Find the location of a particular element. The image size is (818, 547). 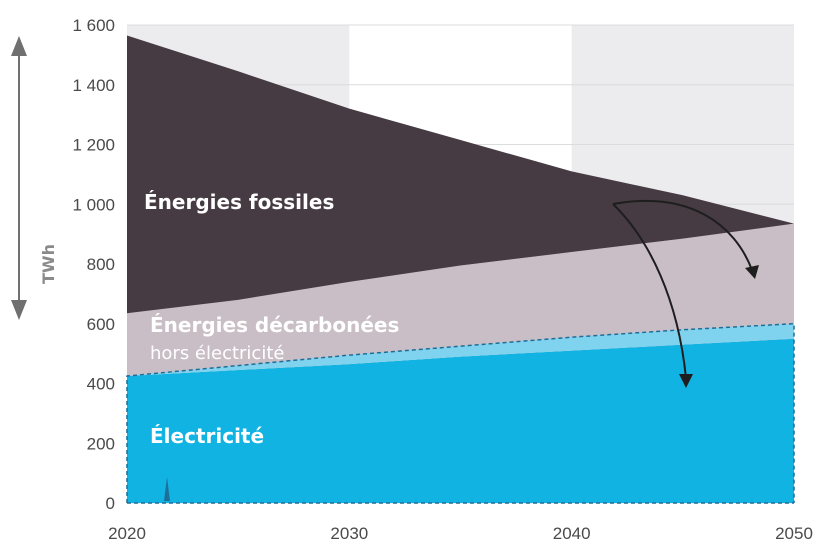

y-tick-label: 400 is located at coordinates (101, 384).